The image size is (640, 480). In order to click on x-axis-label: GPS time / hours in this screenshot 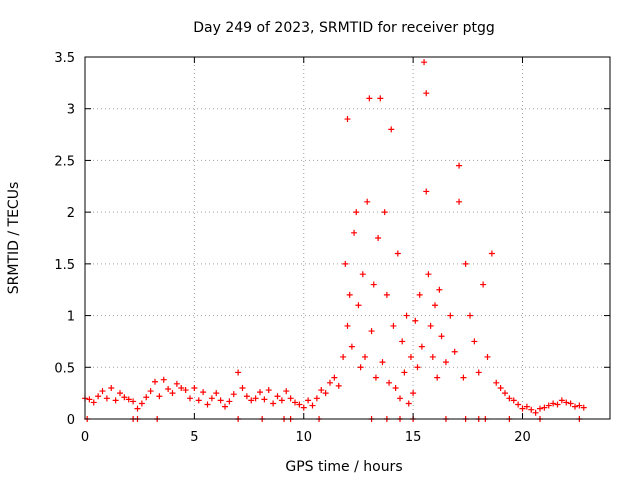, I will do `click(343, 467)`.